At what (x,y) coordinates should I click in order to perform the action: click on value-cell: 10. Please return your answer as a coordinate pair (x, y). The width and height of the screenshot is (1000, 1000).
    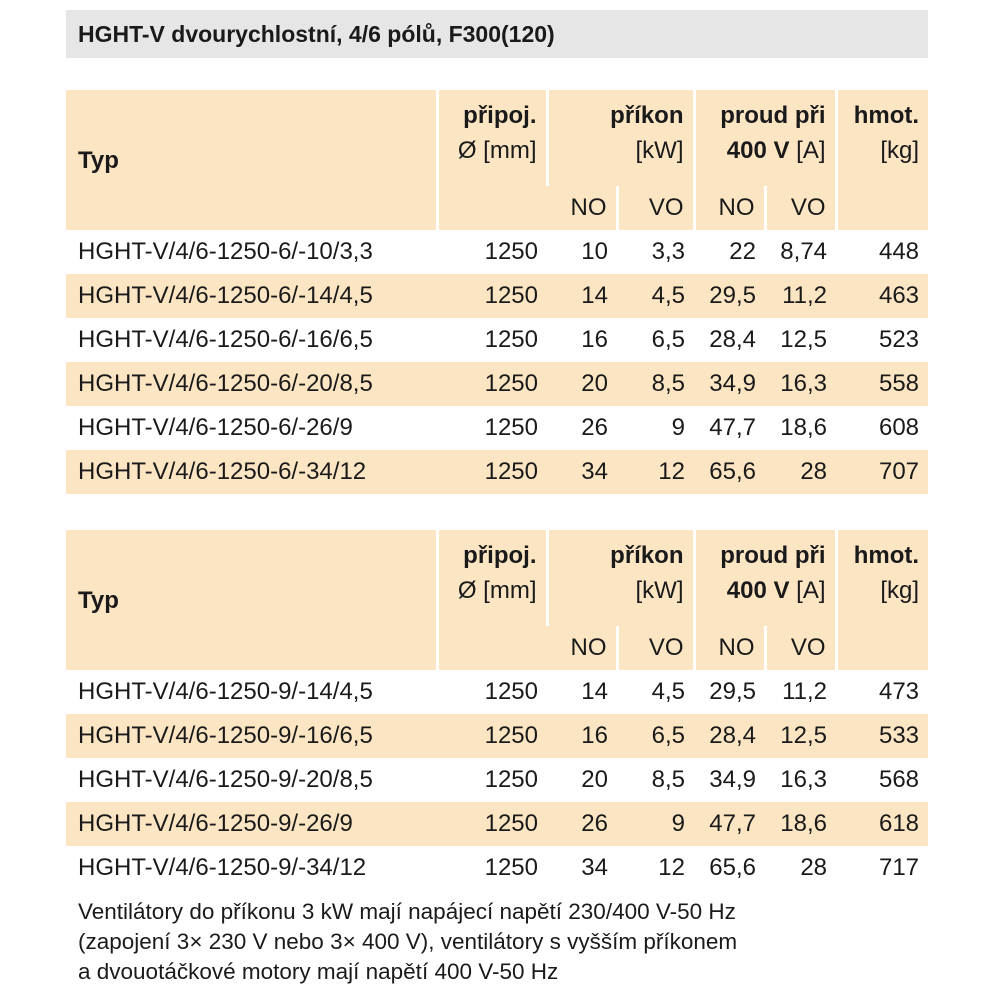
    Looking at the image, I should click on (594, 251).